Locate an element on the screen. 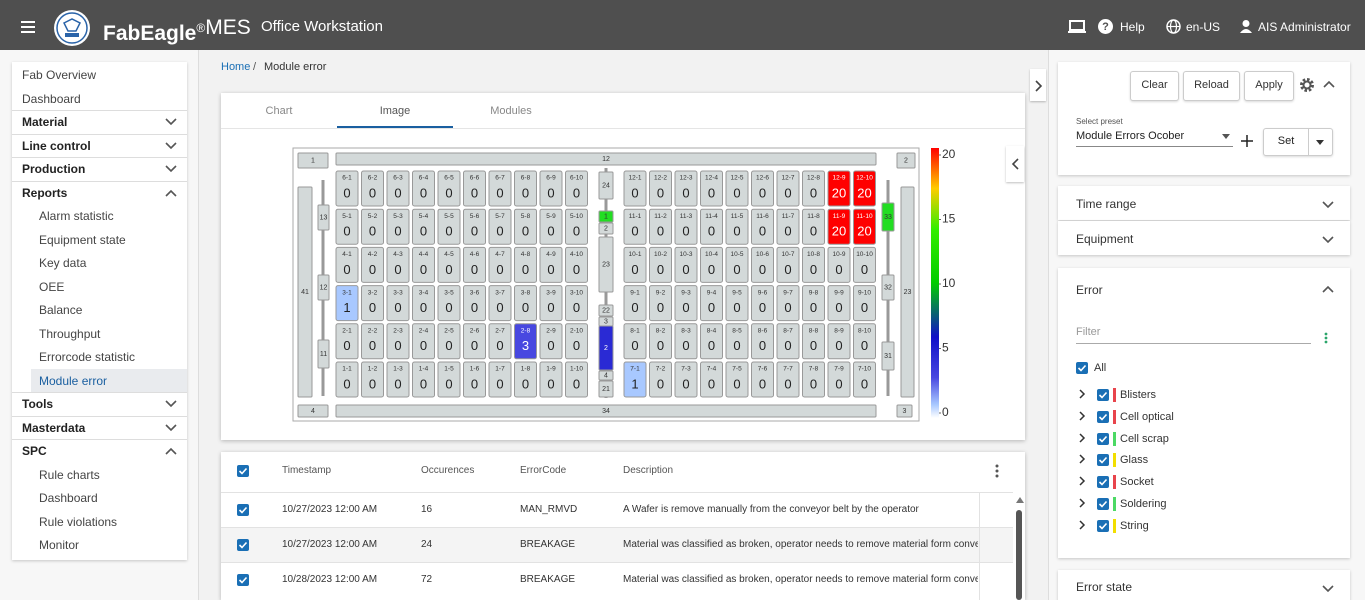  button-label: Apply is located at coordinates (1269, 85).